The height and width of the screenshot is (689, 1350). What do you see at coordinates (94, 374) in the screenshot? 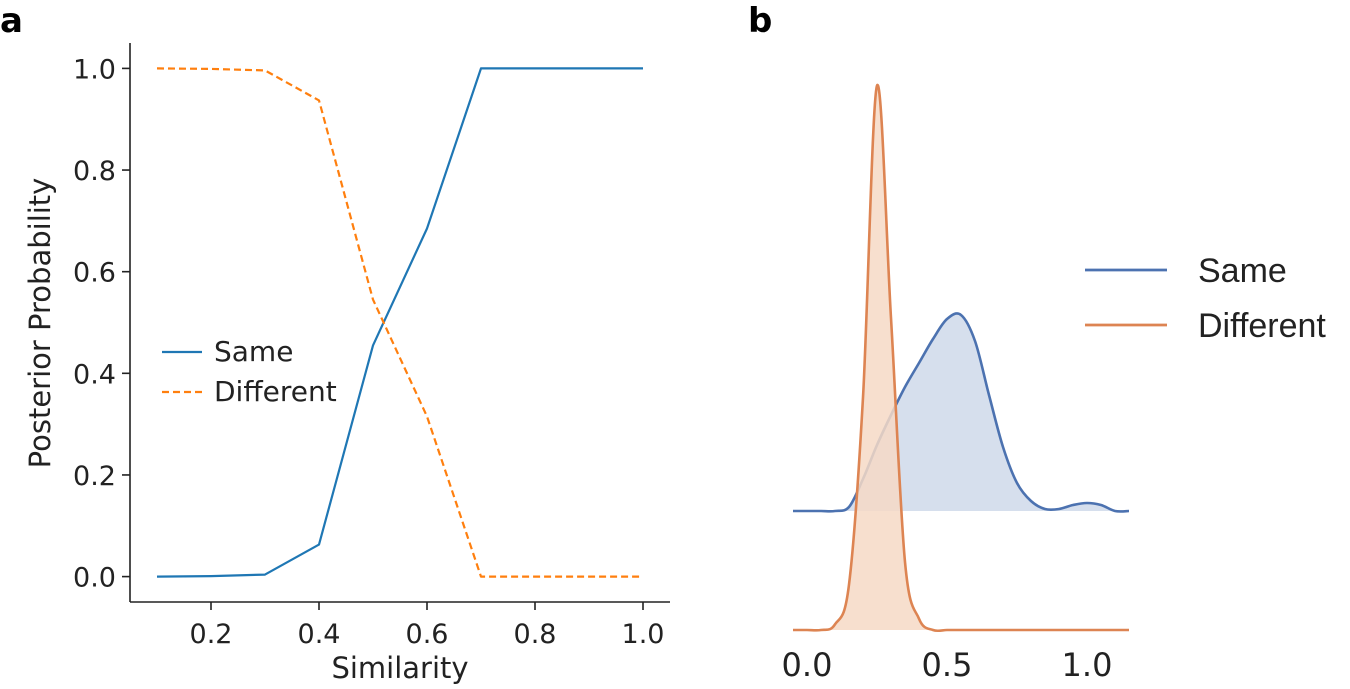
I see `y-tick-label: 0.4` at bounding box center [94, 374].